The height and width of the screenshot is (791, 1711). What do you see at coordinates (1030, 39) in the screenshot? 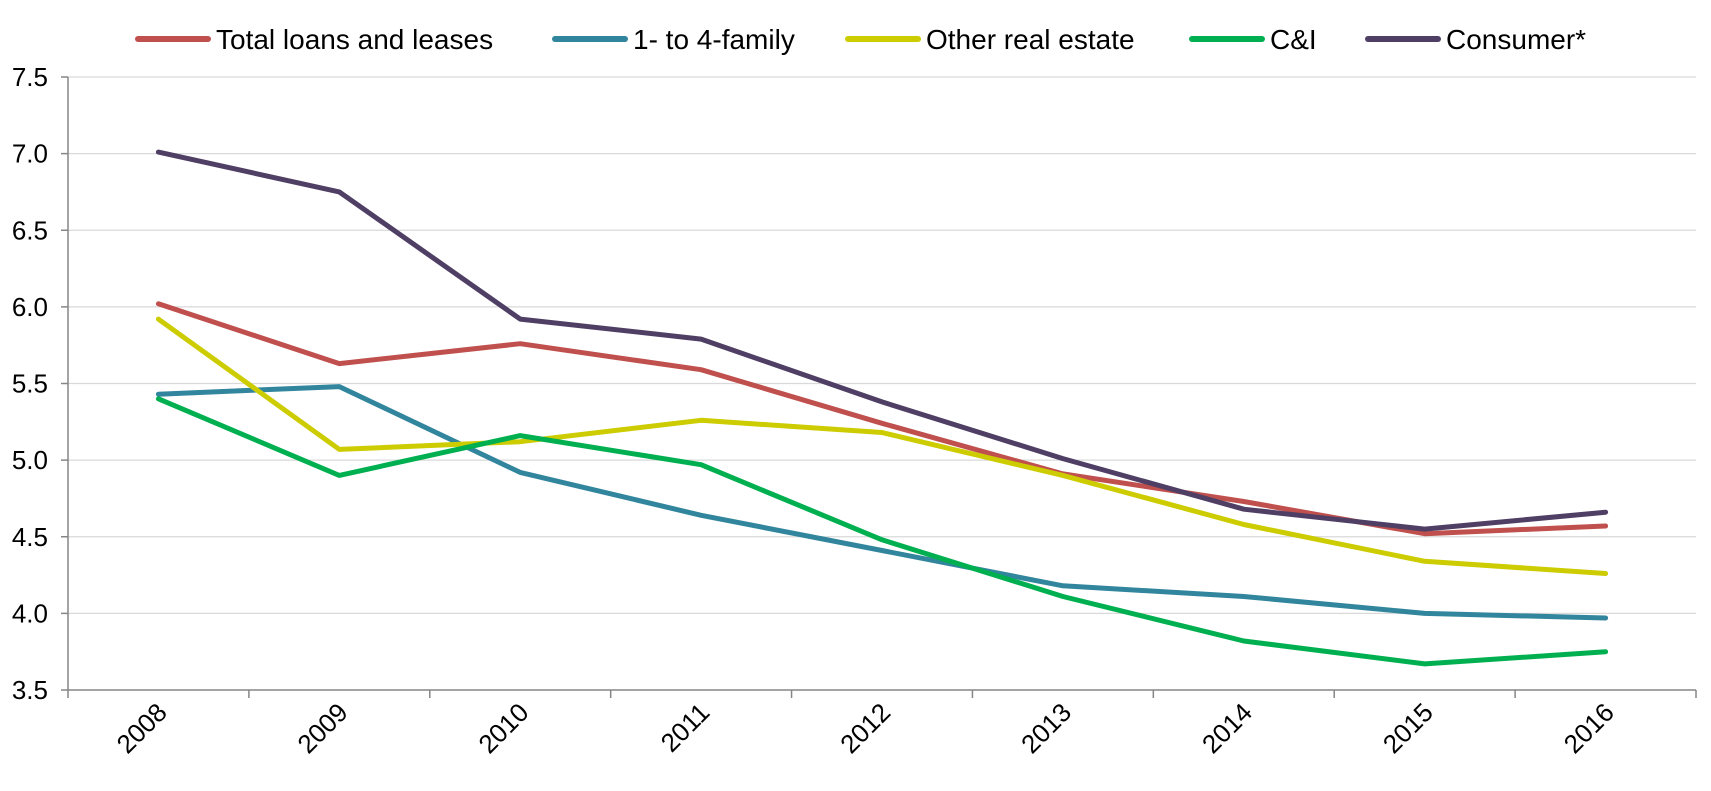
I see `legend-label-other-real-estate: Other real estate` at bounding box center [1030, 39].